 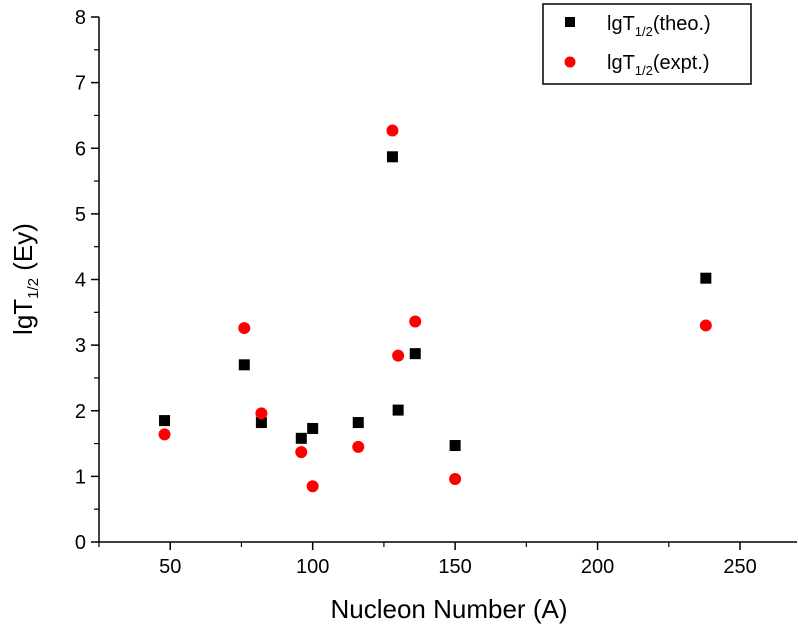 What do you see at coordinates (80, 412) in the screenshot?
I see `y-tick-label: 2` at bounding box center [80, 412].